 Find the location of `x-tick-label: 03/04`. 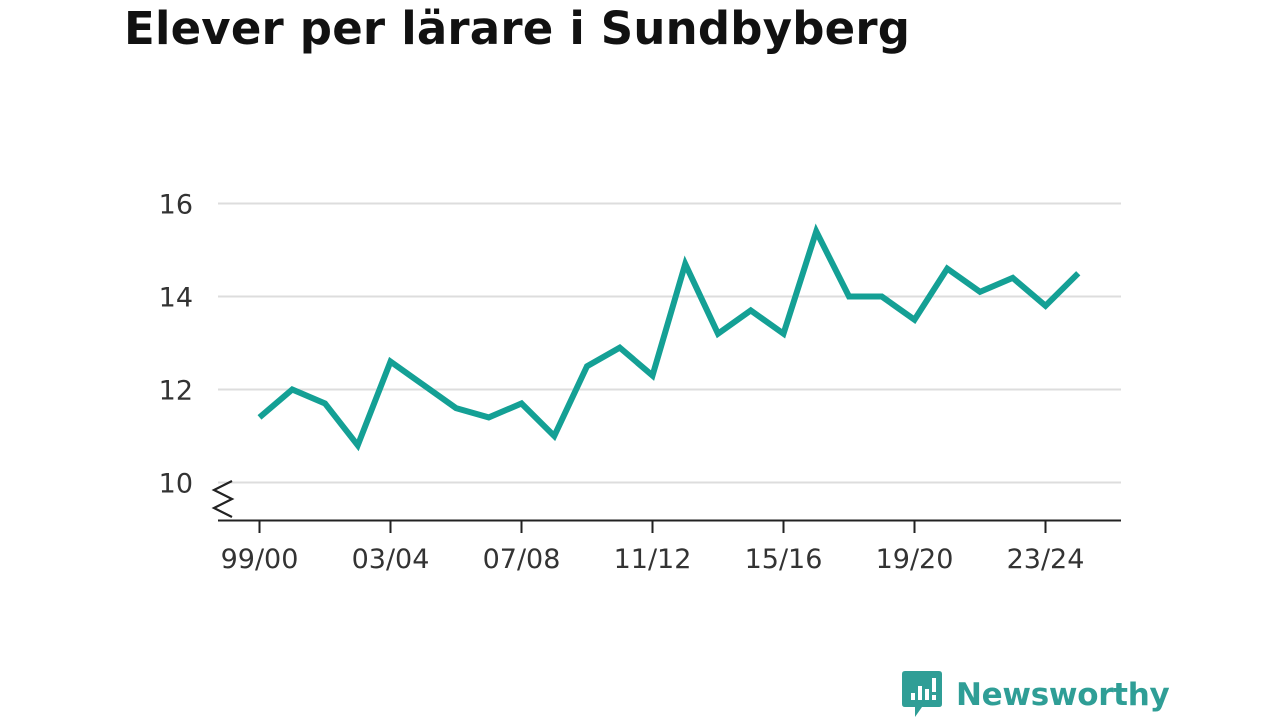

x-tick-label: 03/04 is located at coordinates (391, 559).